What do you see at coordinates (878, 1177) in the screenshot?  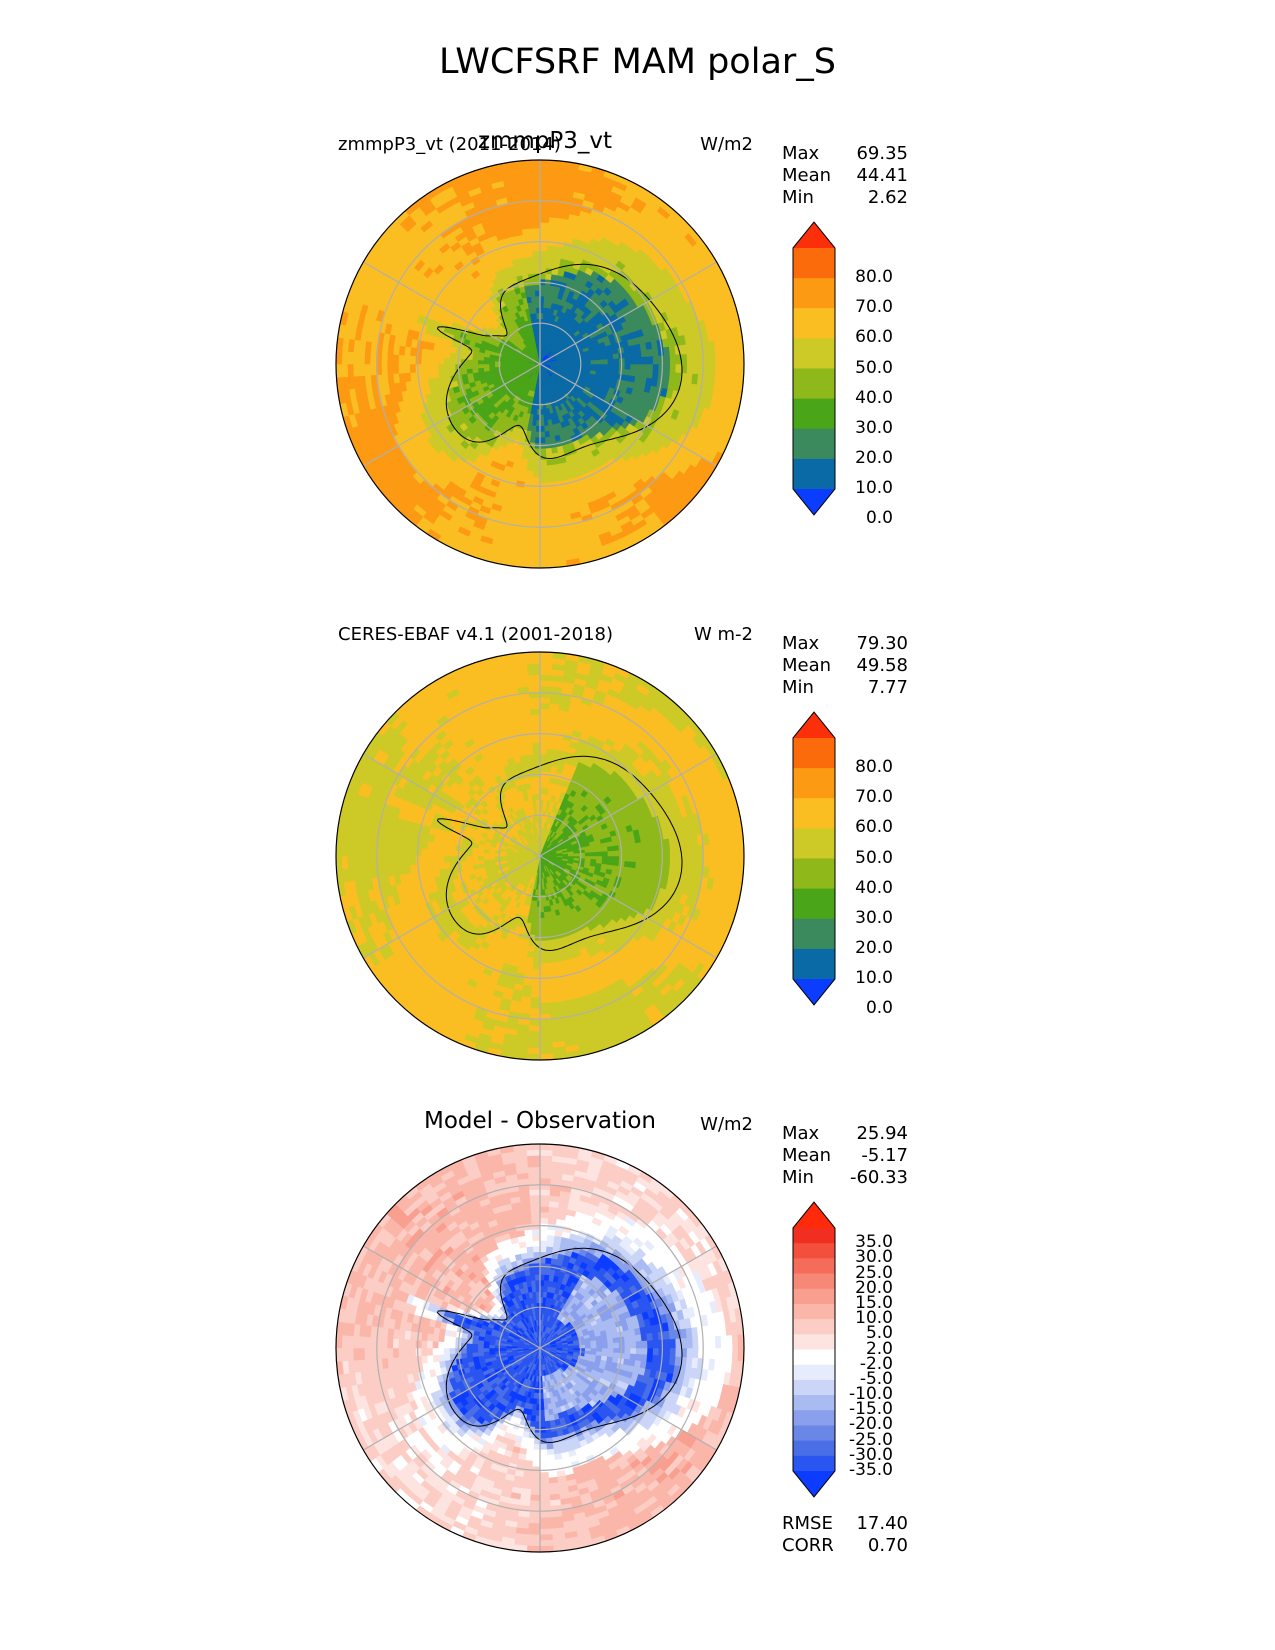 I see `panel3-min-value: -60.33` at bounding box center [878, 1177].